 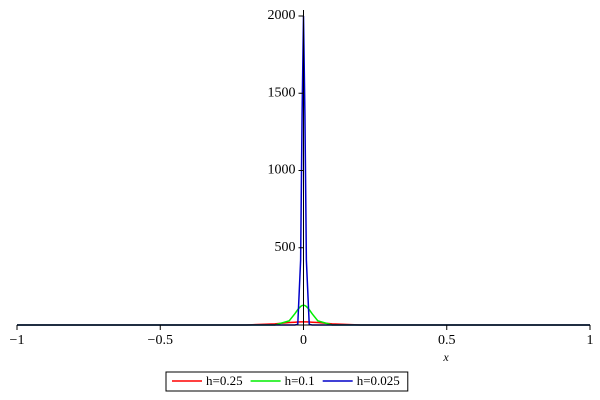 What do you see at coordinates (378, 380) in the screenshot?
I see `legend-label: h=0.025` at bounding box center [378, 380].